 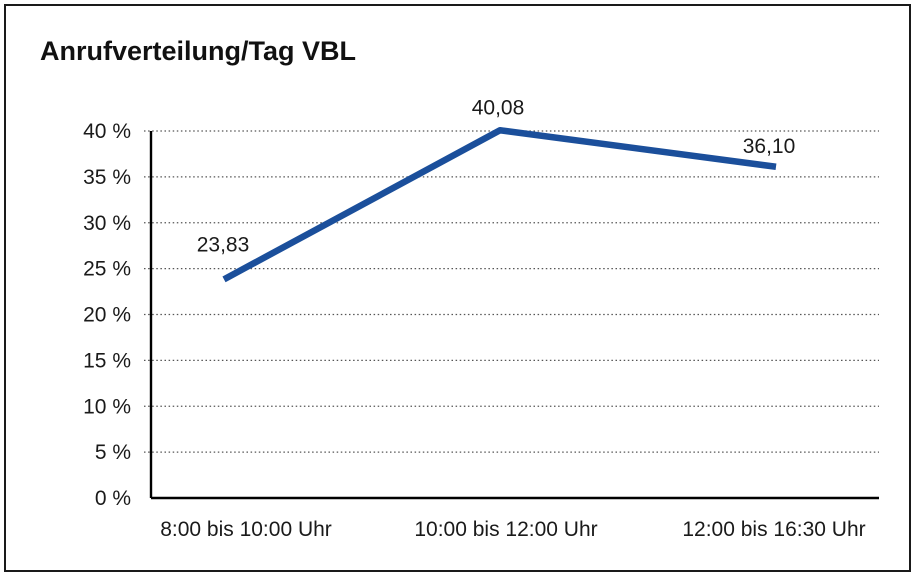 What do you see at coordinates (107, 315) in the screenshot?
I see `y-tick-label: 20 %` at bounding box center [107, 315].